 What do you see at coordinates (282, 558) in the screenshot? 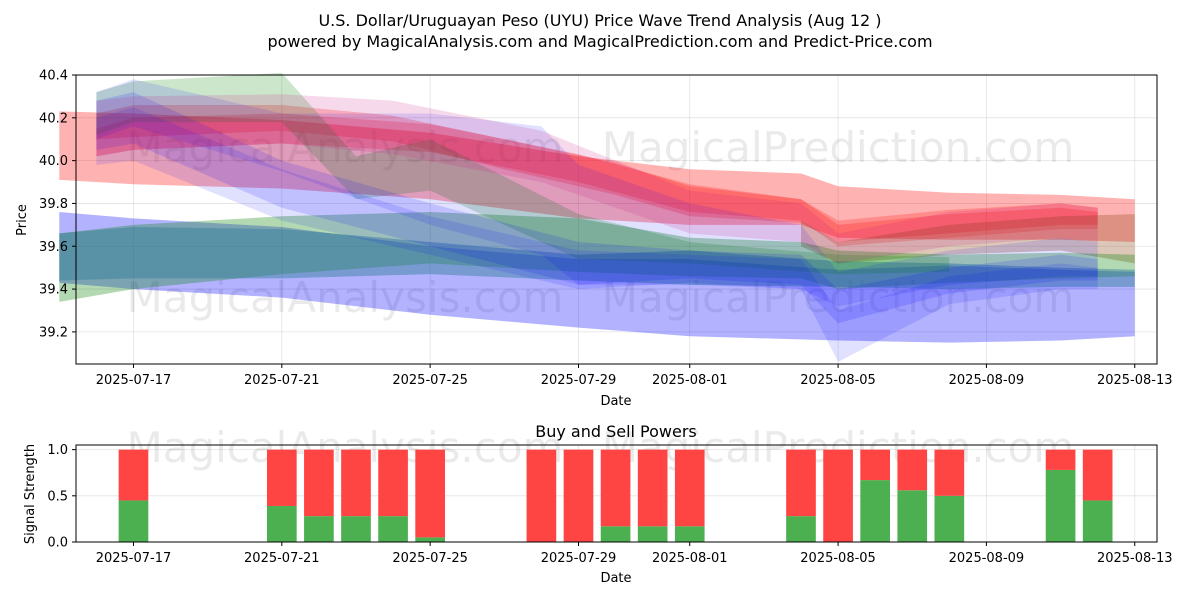
I see `buy-sell-x-tick-label: 2025-07-21` at bounding box center [282, 558].